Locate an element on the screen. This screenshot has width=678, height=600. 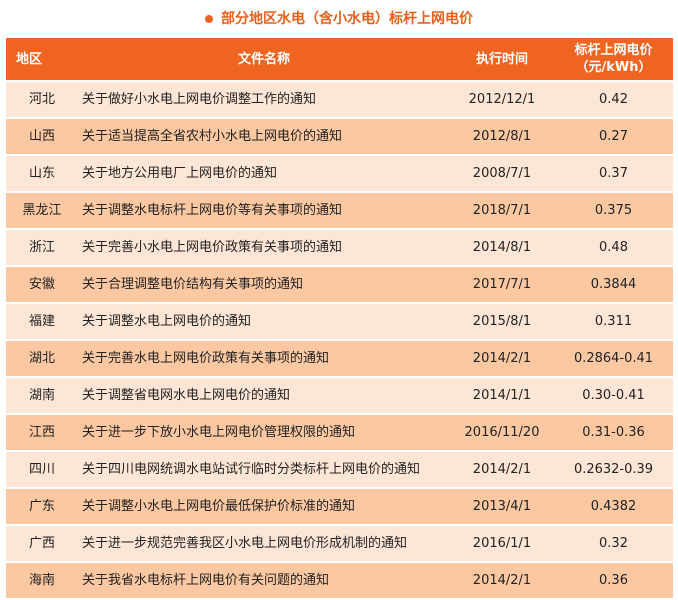
table-row: 湖南 关于调整省电网水电上网电价的通知 2014/1/1 0.30-0.41 is located at coordinates (339, 395).